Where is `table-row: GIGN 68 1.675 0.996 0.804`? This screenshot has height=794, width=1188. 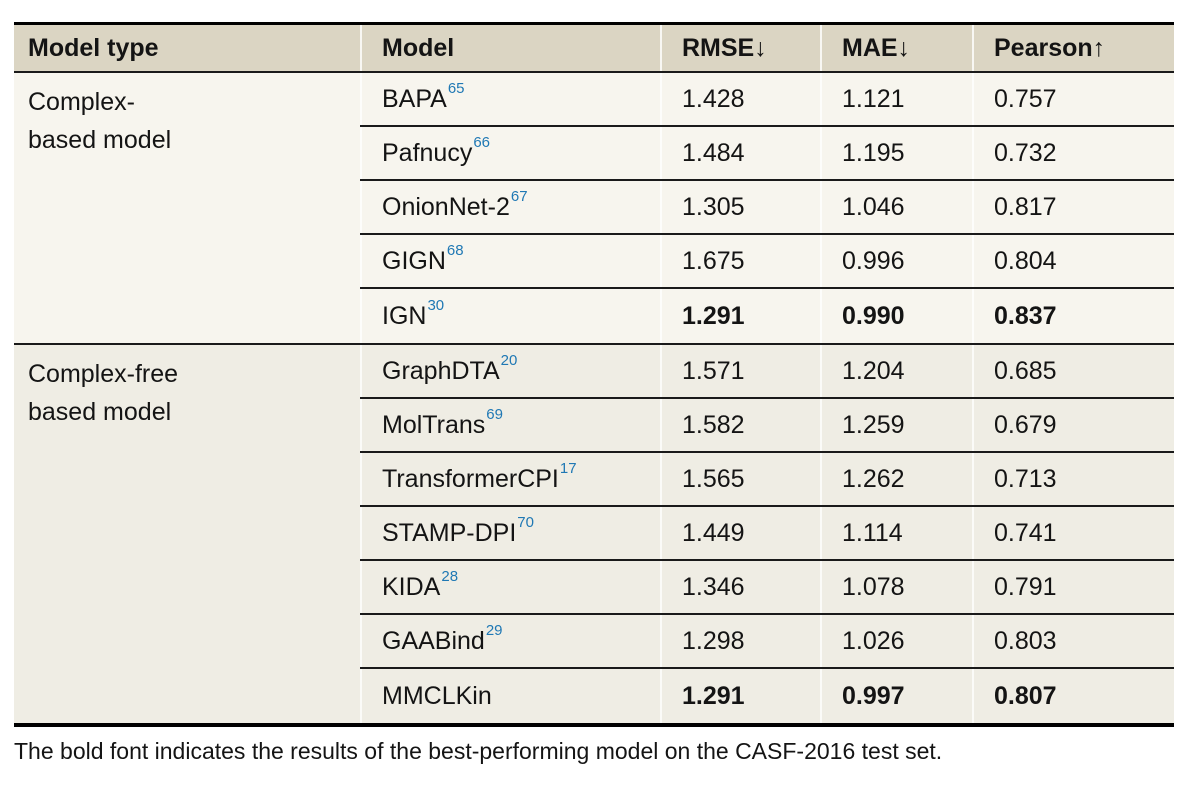
table-row: GIGN 68 1.675 0.996 0.804 is located at coordinates (767, 262).